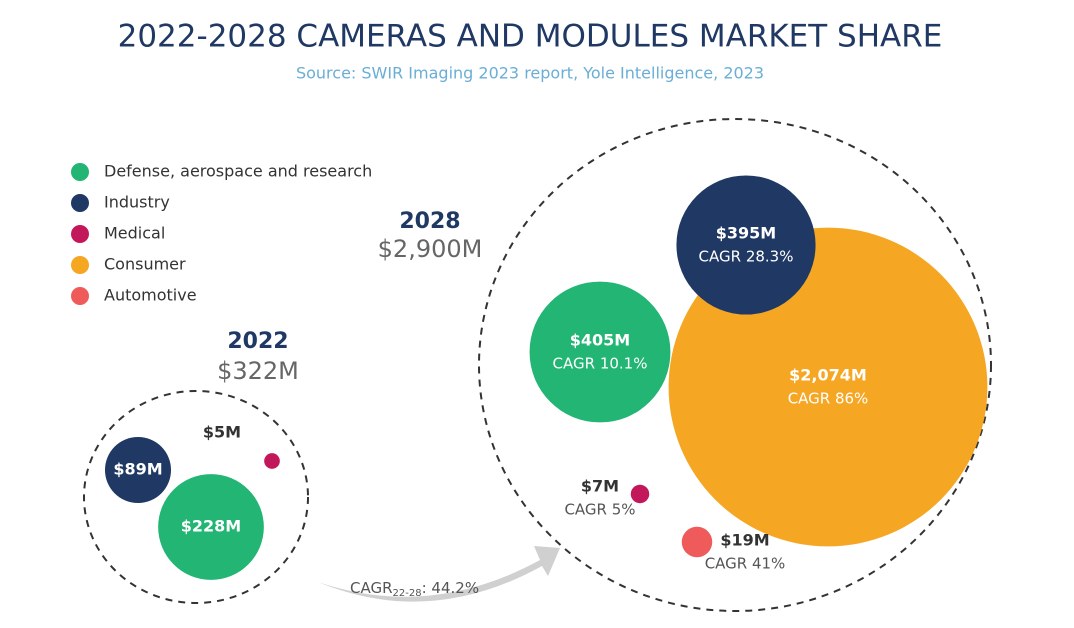 The image size is (1074, 628). Describe the element at coordinates (258, 371) in the screenshot. I see `group-total: $322M` at that location.